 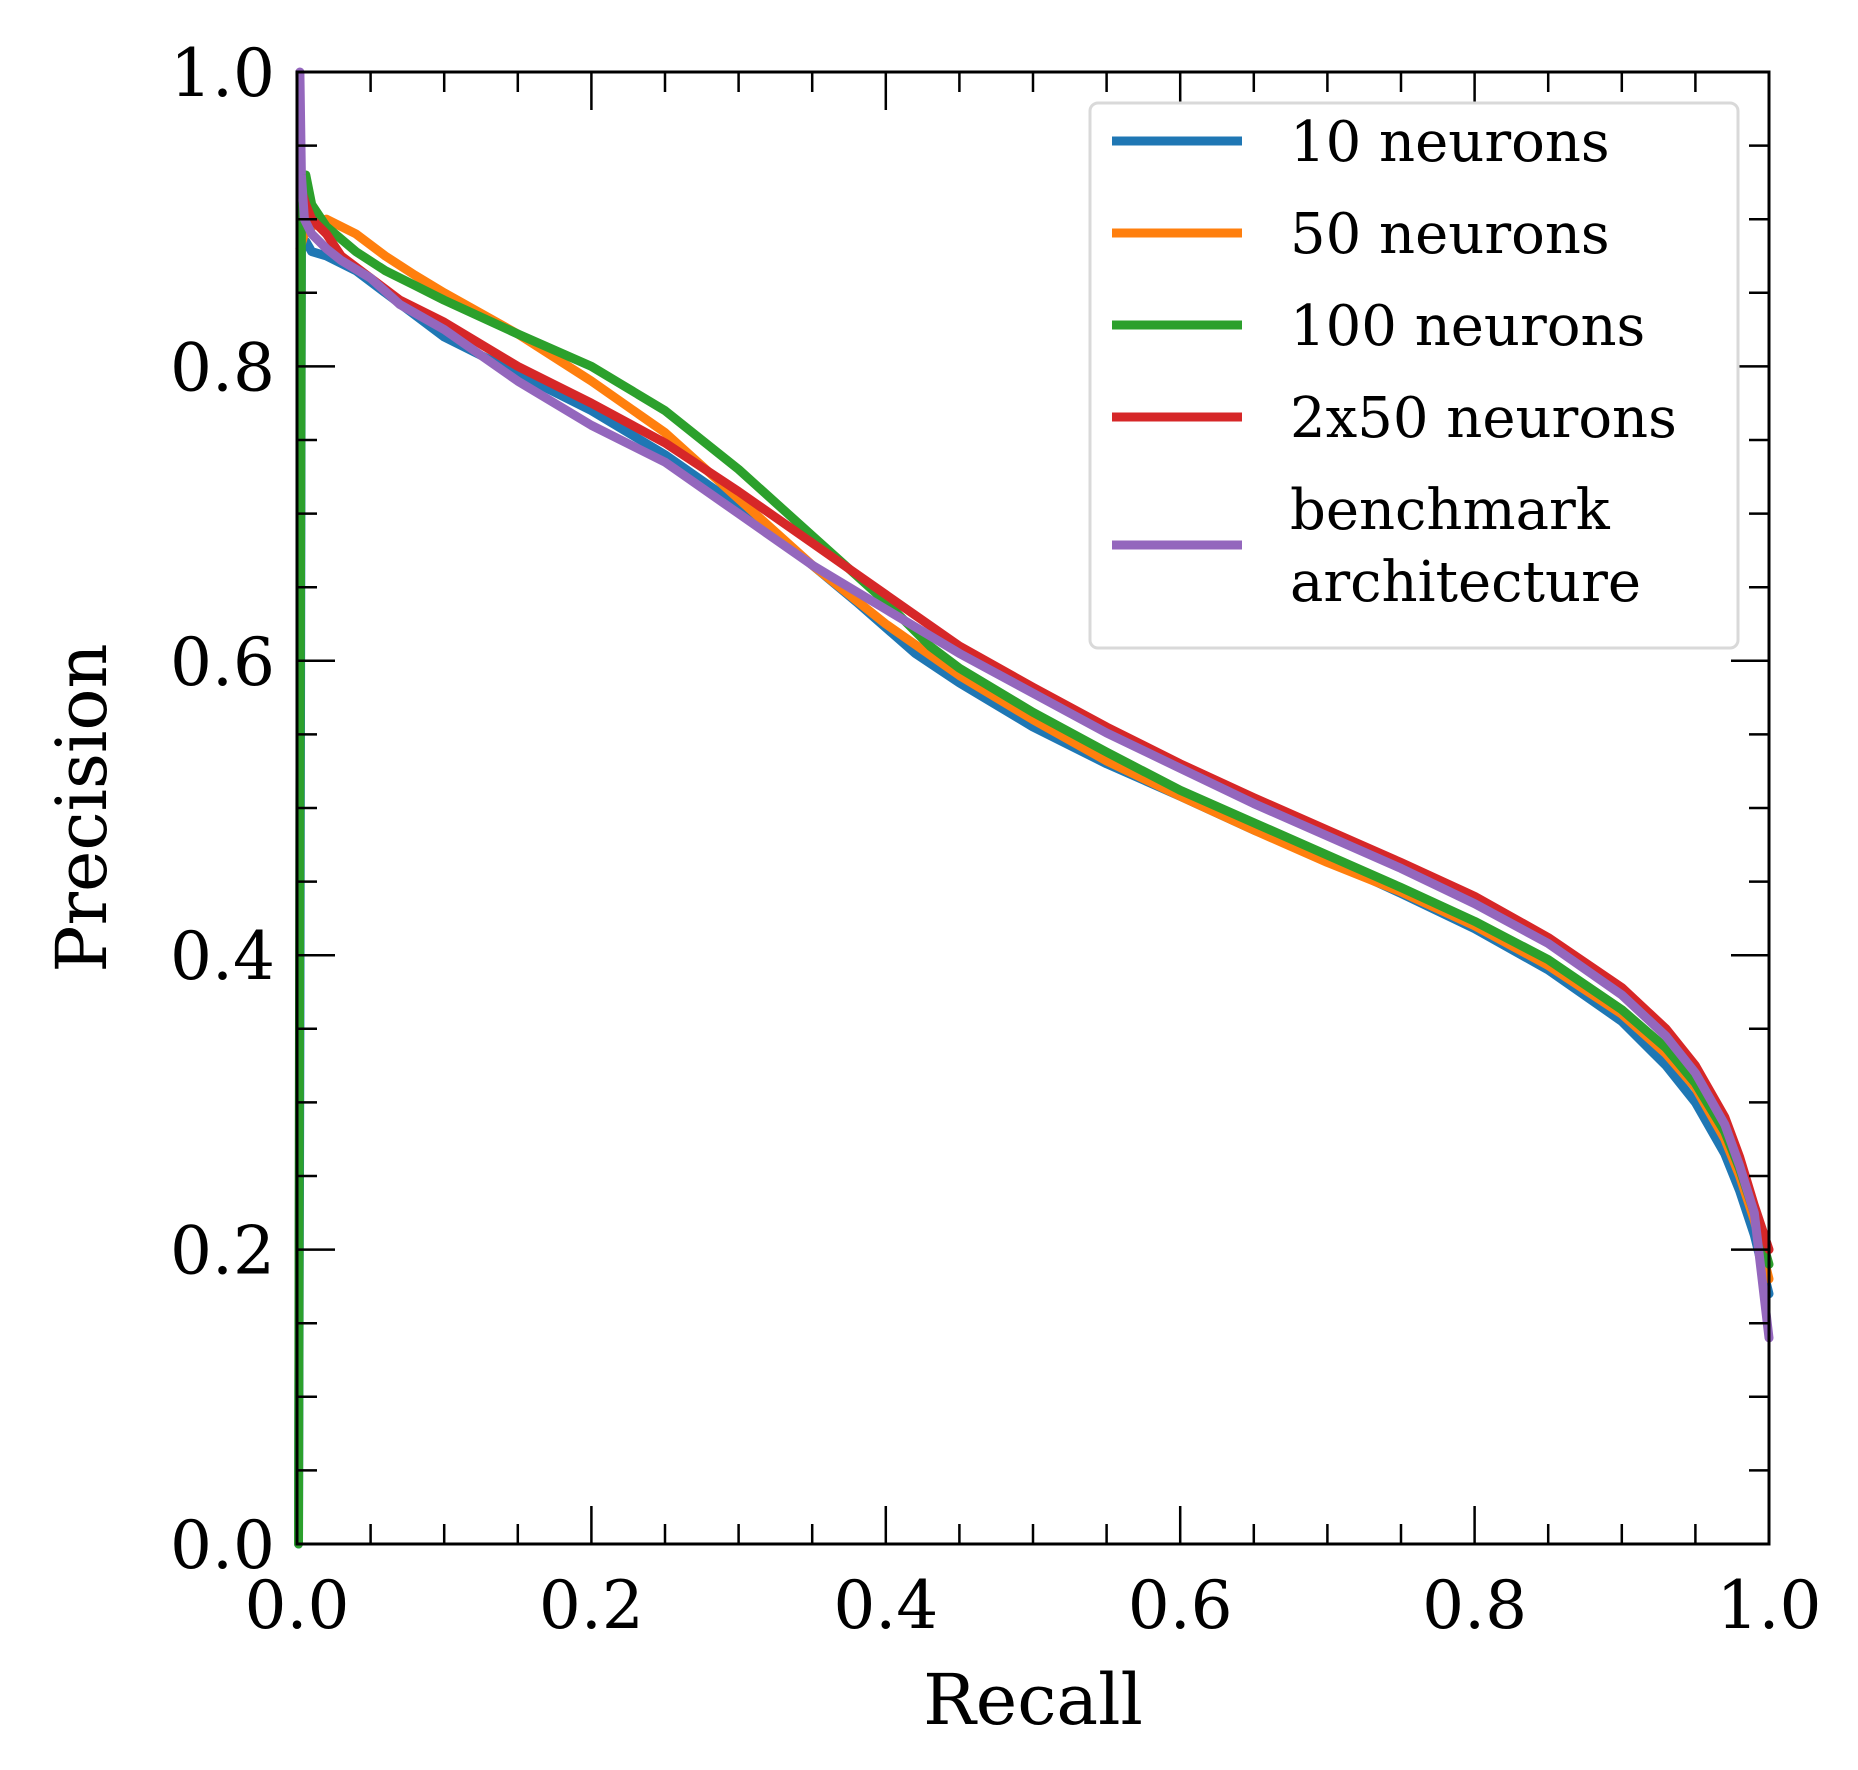 What do you see at coordinates (1467, 326) in the screenshot?
I see `legend-label-2: 100 neurons` at bounding box center [1467, 326].